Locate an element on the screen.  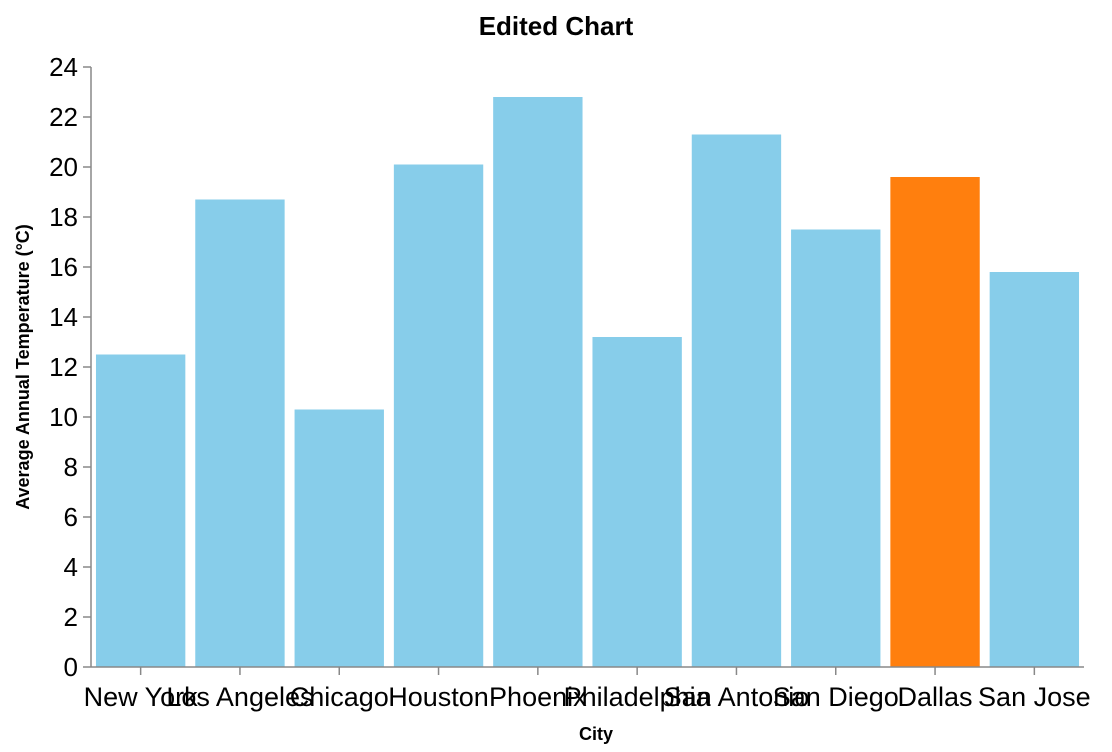
bar-dallas is located at coordinates (935, 422).